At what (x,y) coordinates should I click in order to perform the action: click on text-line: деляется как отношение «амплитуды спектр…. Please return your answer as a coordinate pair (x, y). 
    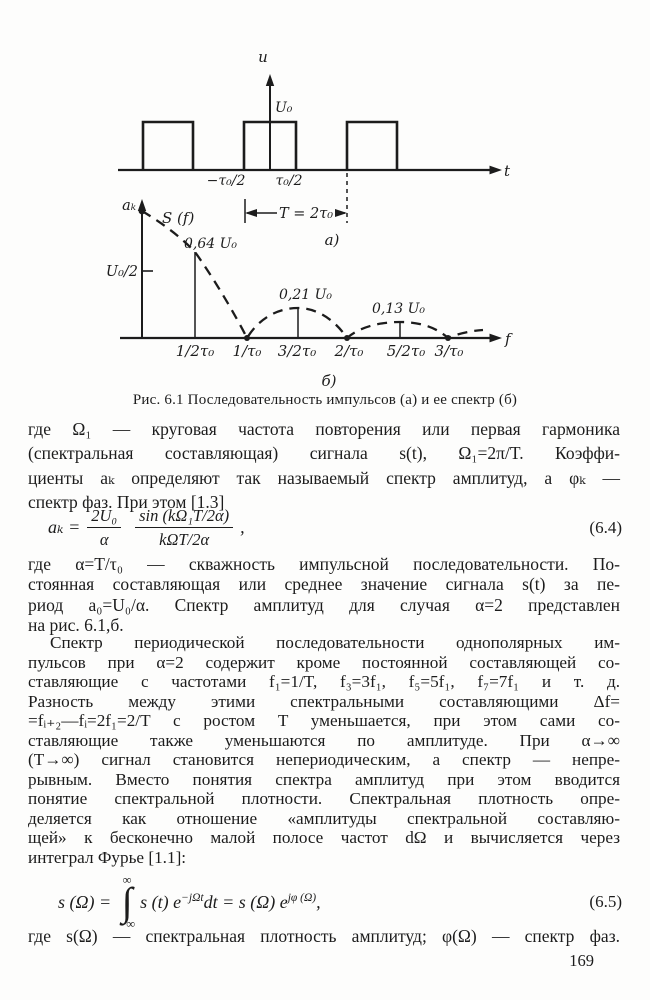
    Looking at the image, I should click on (324, 818).